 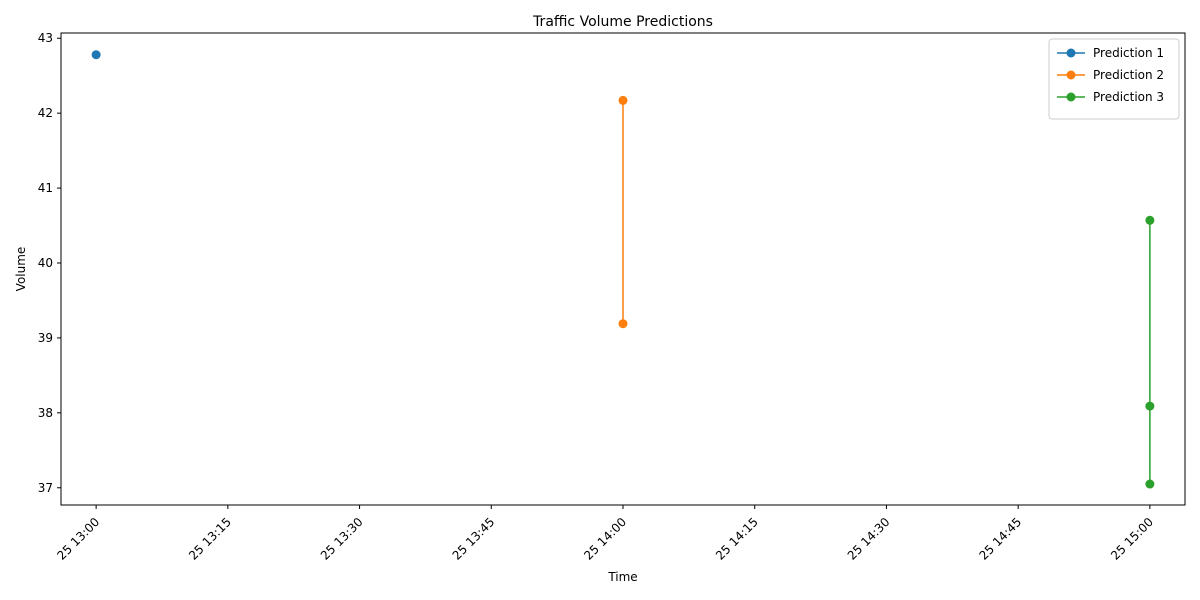 I want to click on legend-item: Prediction 1, so click(x=1110, y=53).